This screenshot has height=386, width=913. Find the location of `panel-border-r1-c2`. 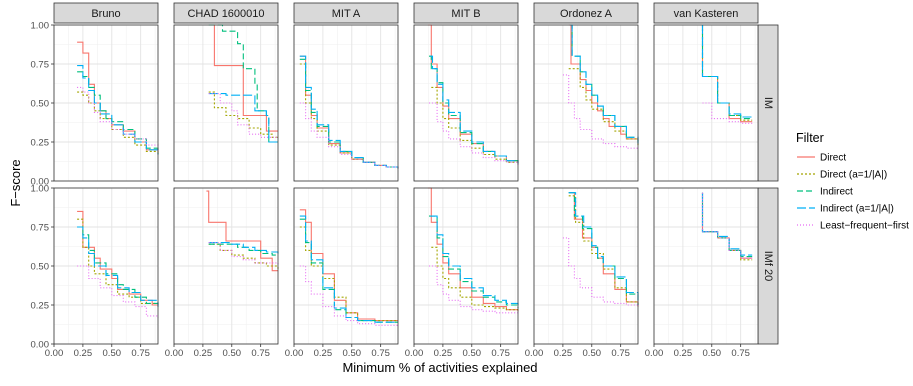

panel-border-r1-c2 is located at coordinates (346, 266).